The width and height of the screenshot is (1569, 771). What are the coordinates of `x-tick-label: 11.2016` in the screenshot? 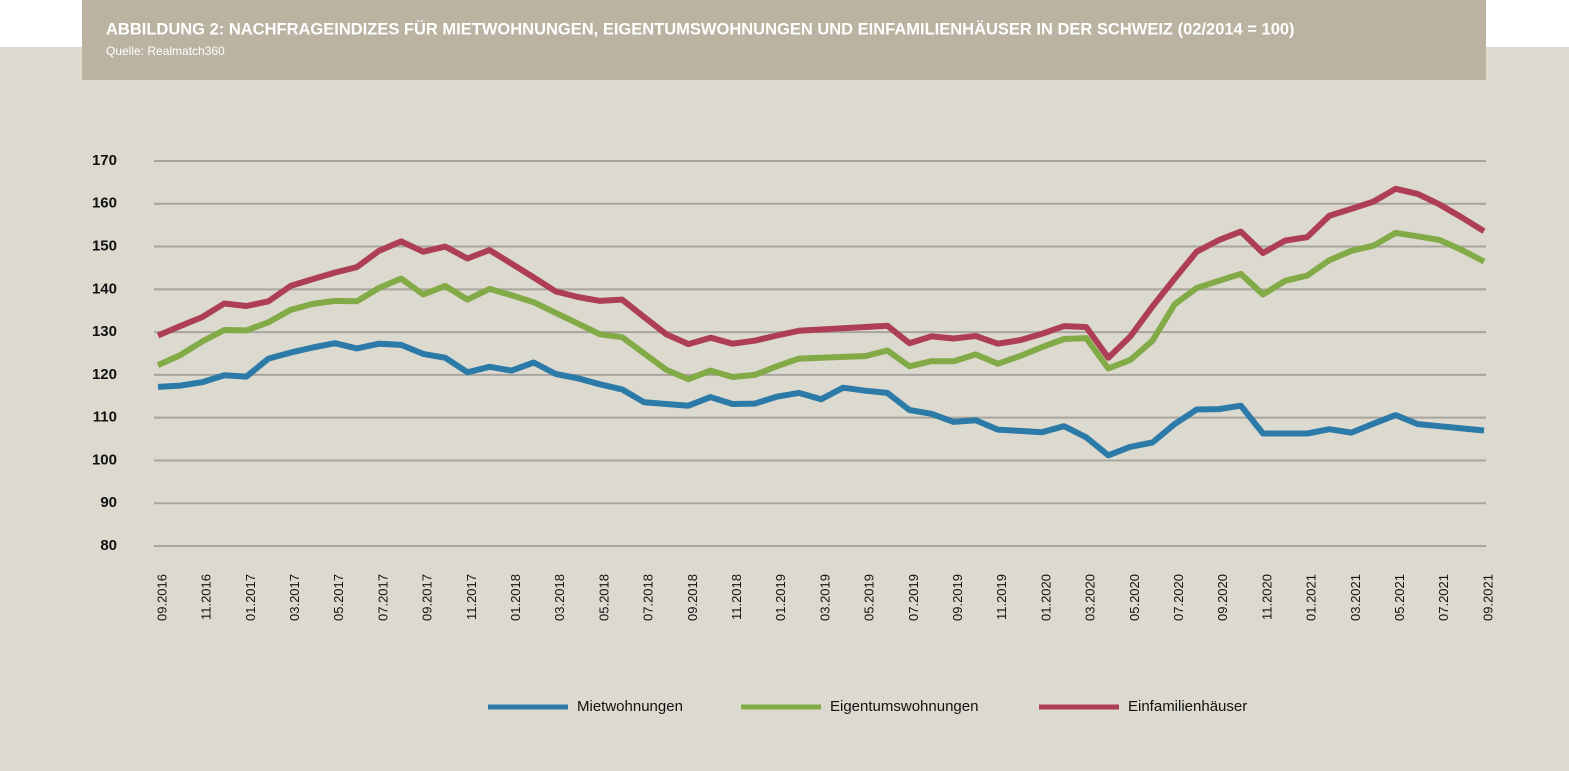 It's located at (206, 597).